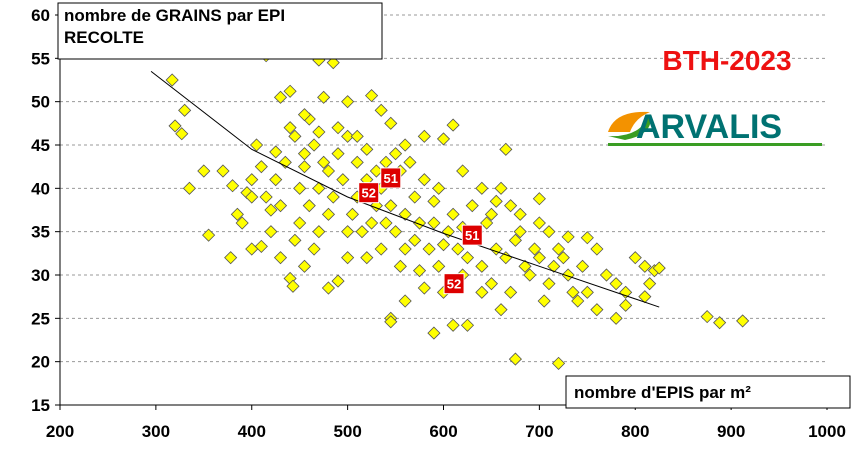 This screenshot has width=861, height=449. Describe the element at coordinates (40, 318) in the screenshot. I see `y-tick-label: 25` at that location.